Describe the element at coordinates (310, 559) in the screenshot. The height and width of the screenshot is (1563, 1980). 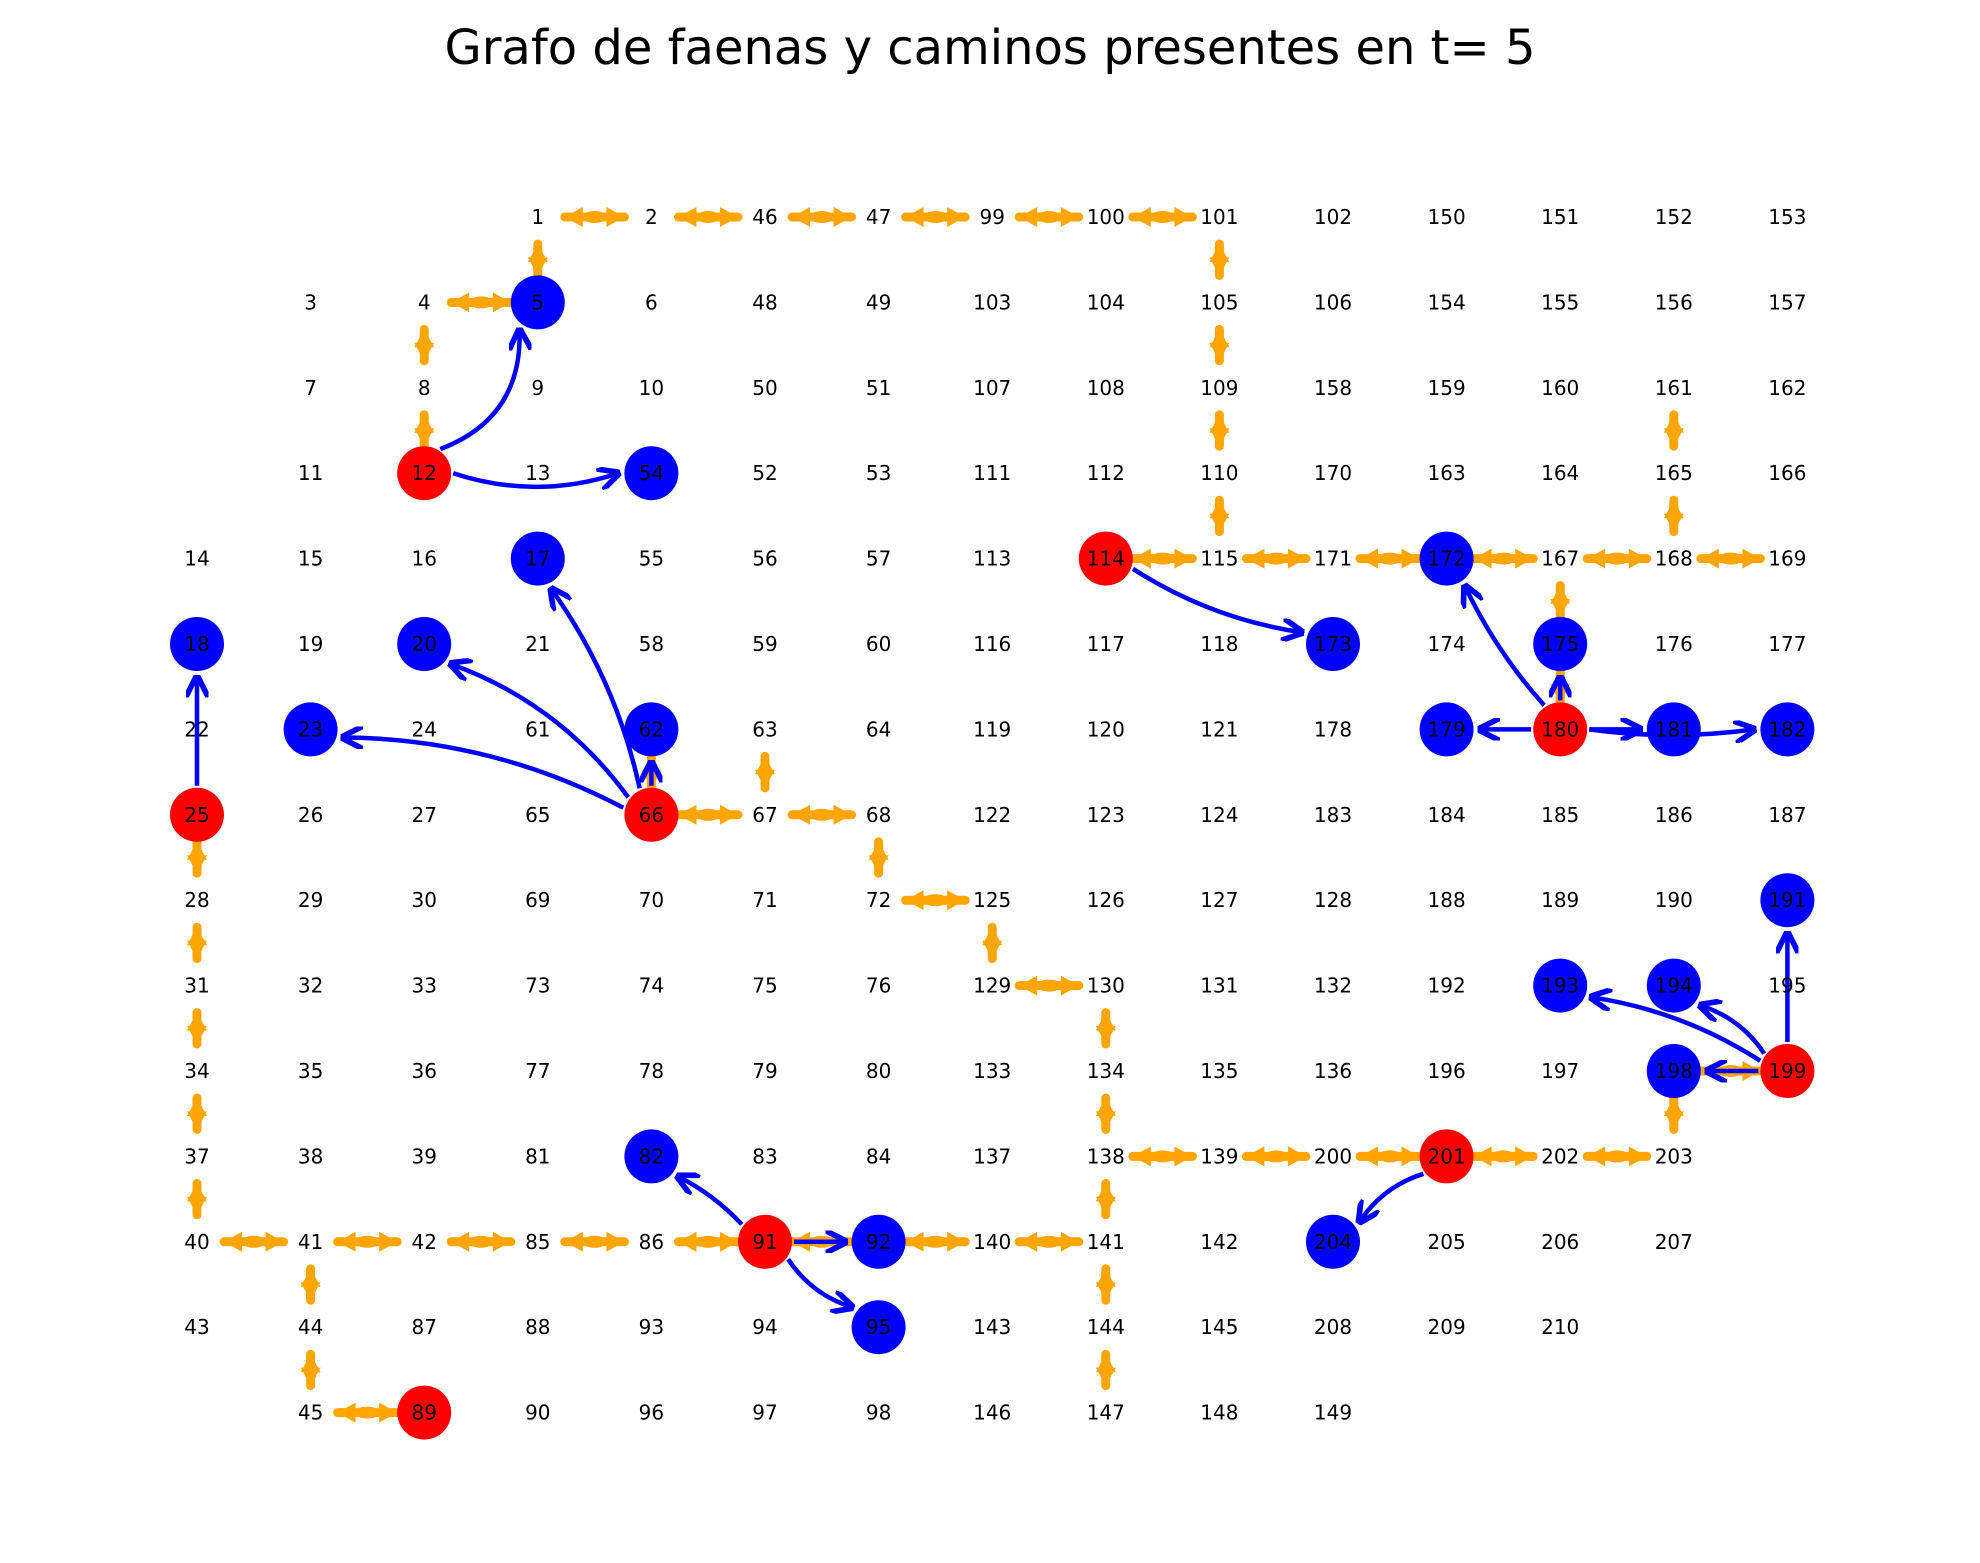
I see `node-label-15: 15` at that location.